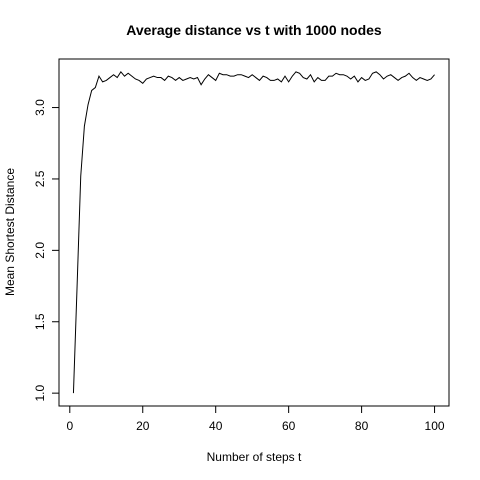 The image size is (480, 480). What do you see at coordinates (40, 392) in the screenshot?
I see `y-tick-label: 1.0` at bounding box center [40, 392].